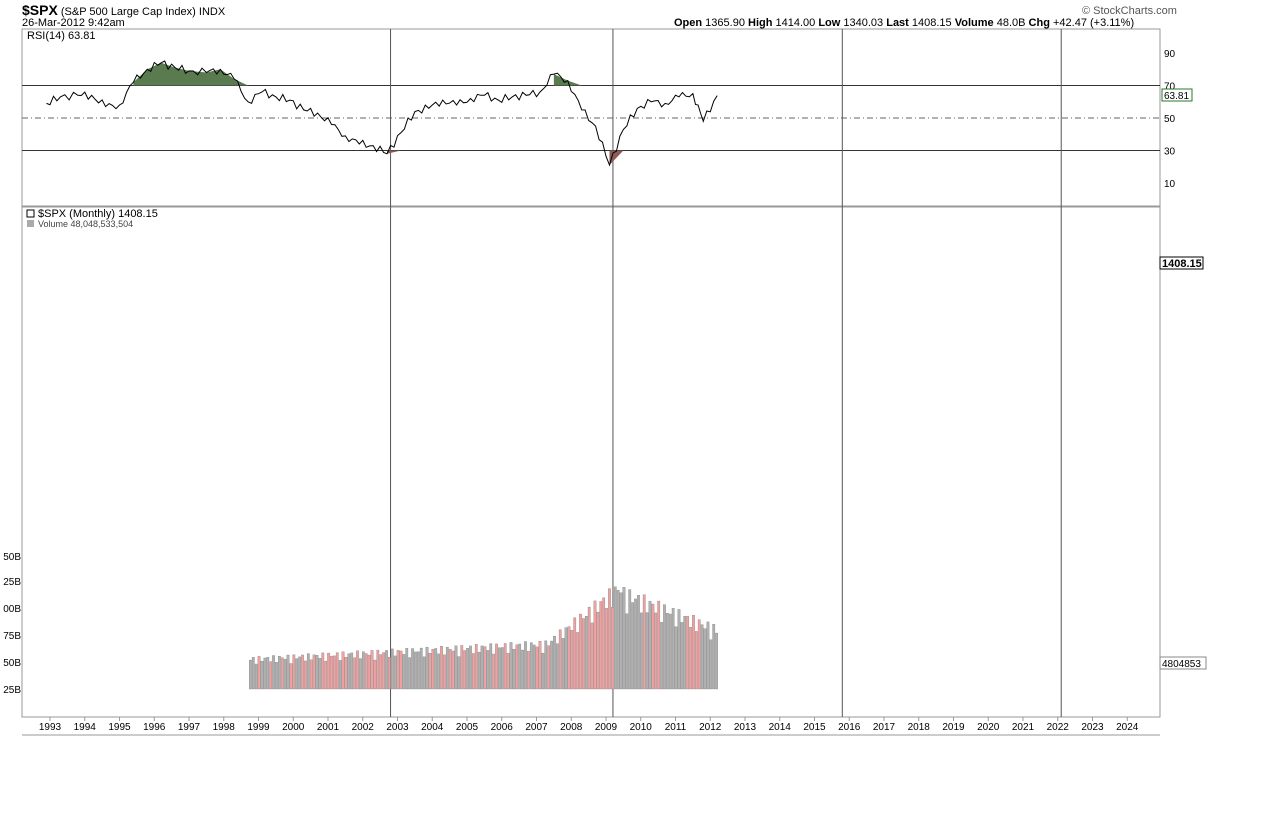 The image size is (1263, 823). What do you see at coordinates (953, 727) in the screenshot?
I see `x-tick-label: 2019` at bounding box center [953, 727].